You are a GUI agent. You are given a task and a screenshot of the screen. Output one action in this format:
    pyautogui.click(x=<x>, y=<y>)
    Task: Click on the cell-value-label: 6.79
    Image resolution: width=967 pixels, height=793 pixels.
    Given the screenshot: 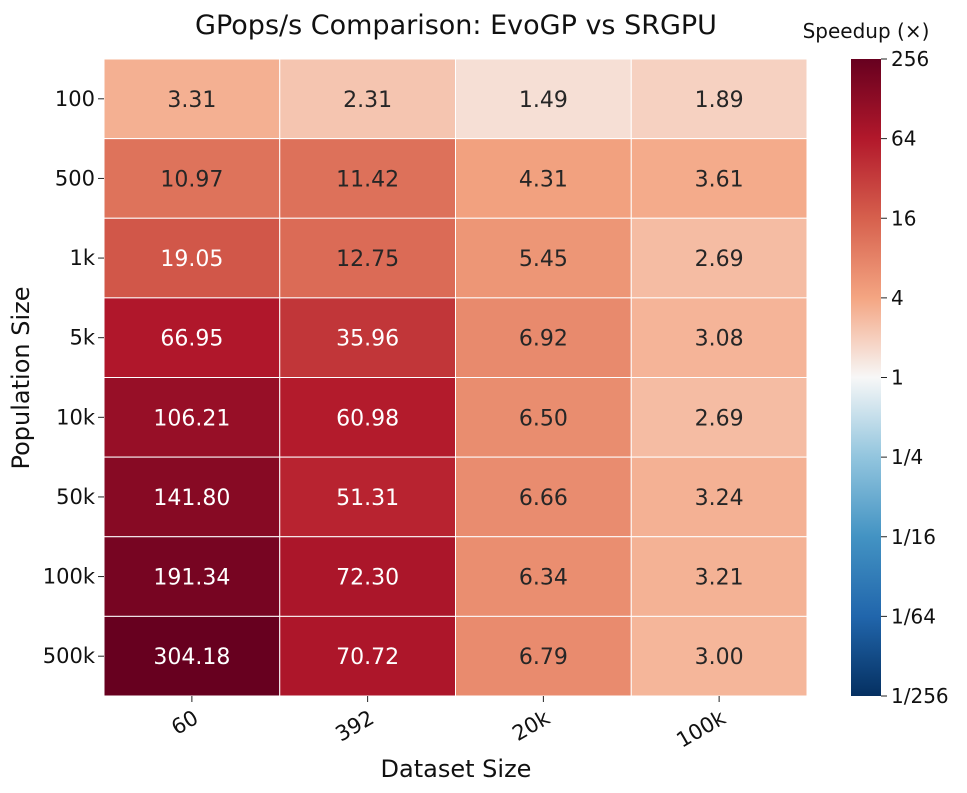 What is the action you would take?
    pyautogui.click(x=543, y=657)
    